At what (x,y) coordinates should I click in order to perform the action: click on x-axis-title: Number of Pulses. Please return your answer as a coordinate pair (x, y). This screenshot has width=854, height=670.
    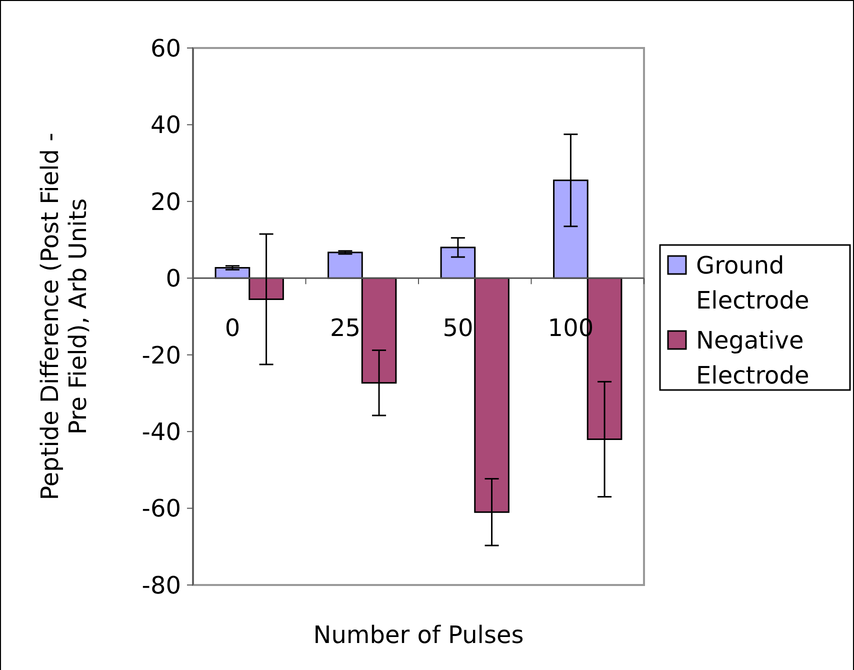
    Looking at the image, I should click on (418, 635).